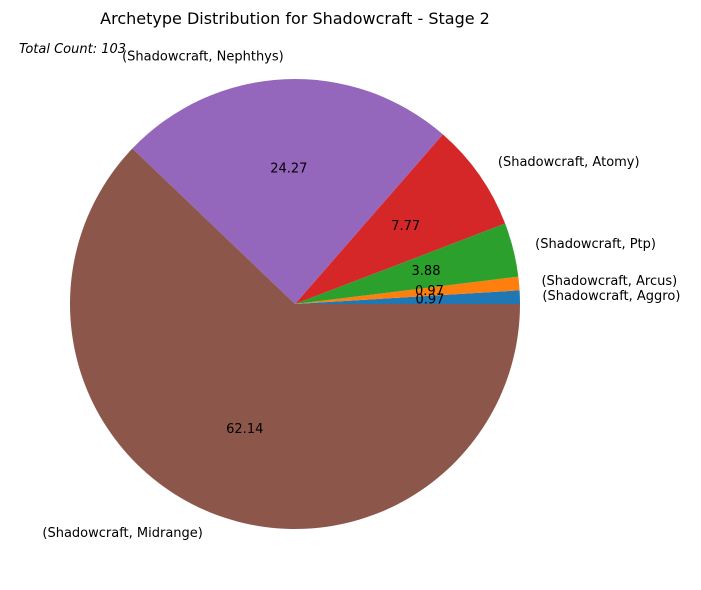 The width and height of the screenshot is (701, 590). Describe the element at coordinates (122, 533) in the screenshot. I see `slice-category-label: (Shadowcraft, Midrange)` at that location.